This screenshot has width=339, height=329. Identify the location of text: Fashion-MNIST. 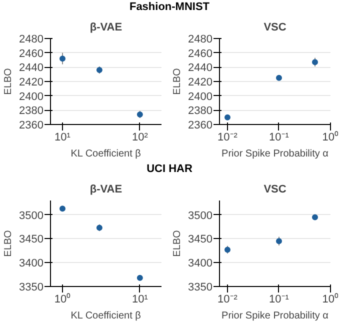
(169, 7).